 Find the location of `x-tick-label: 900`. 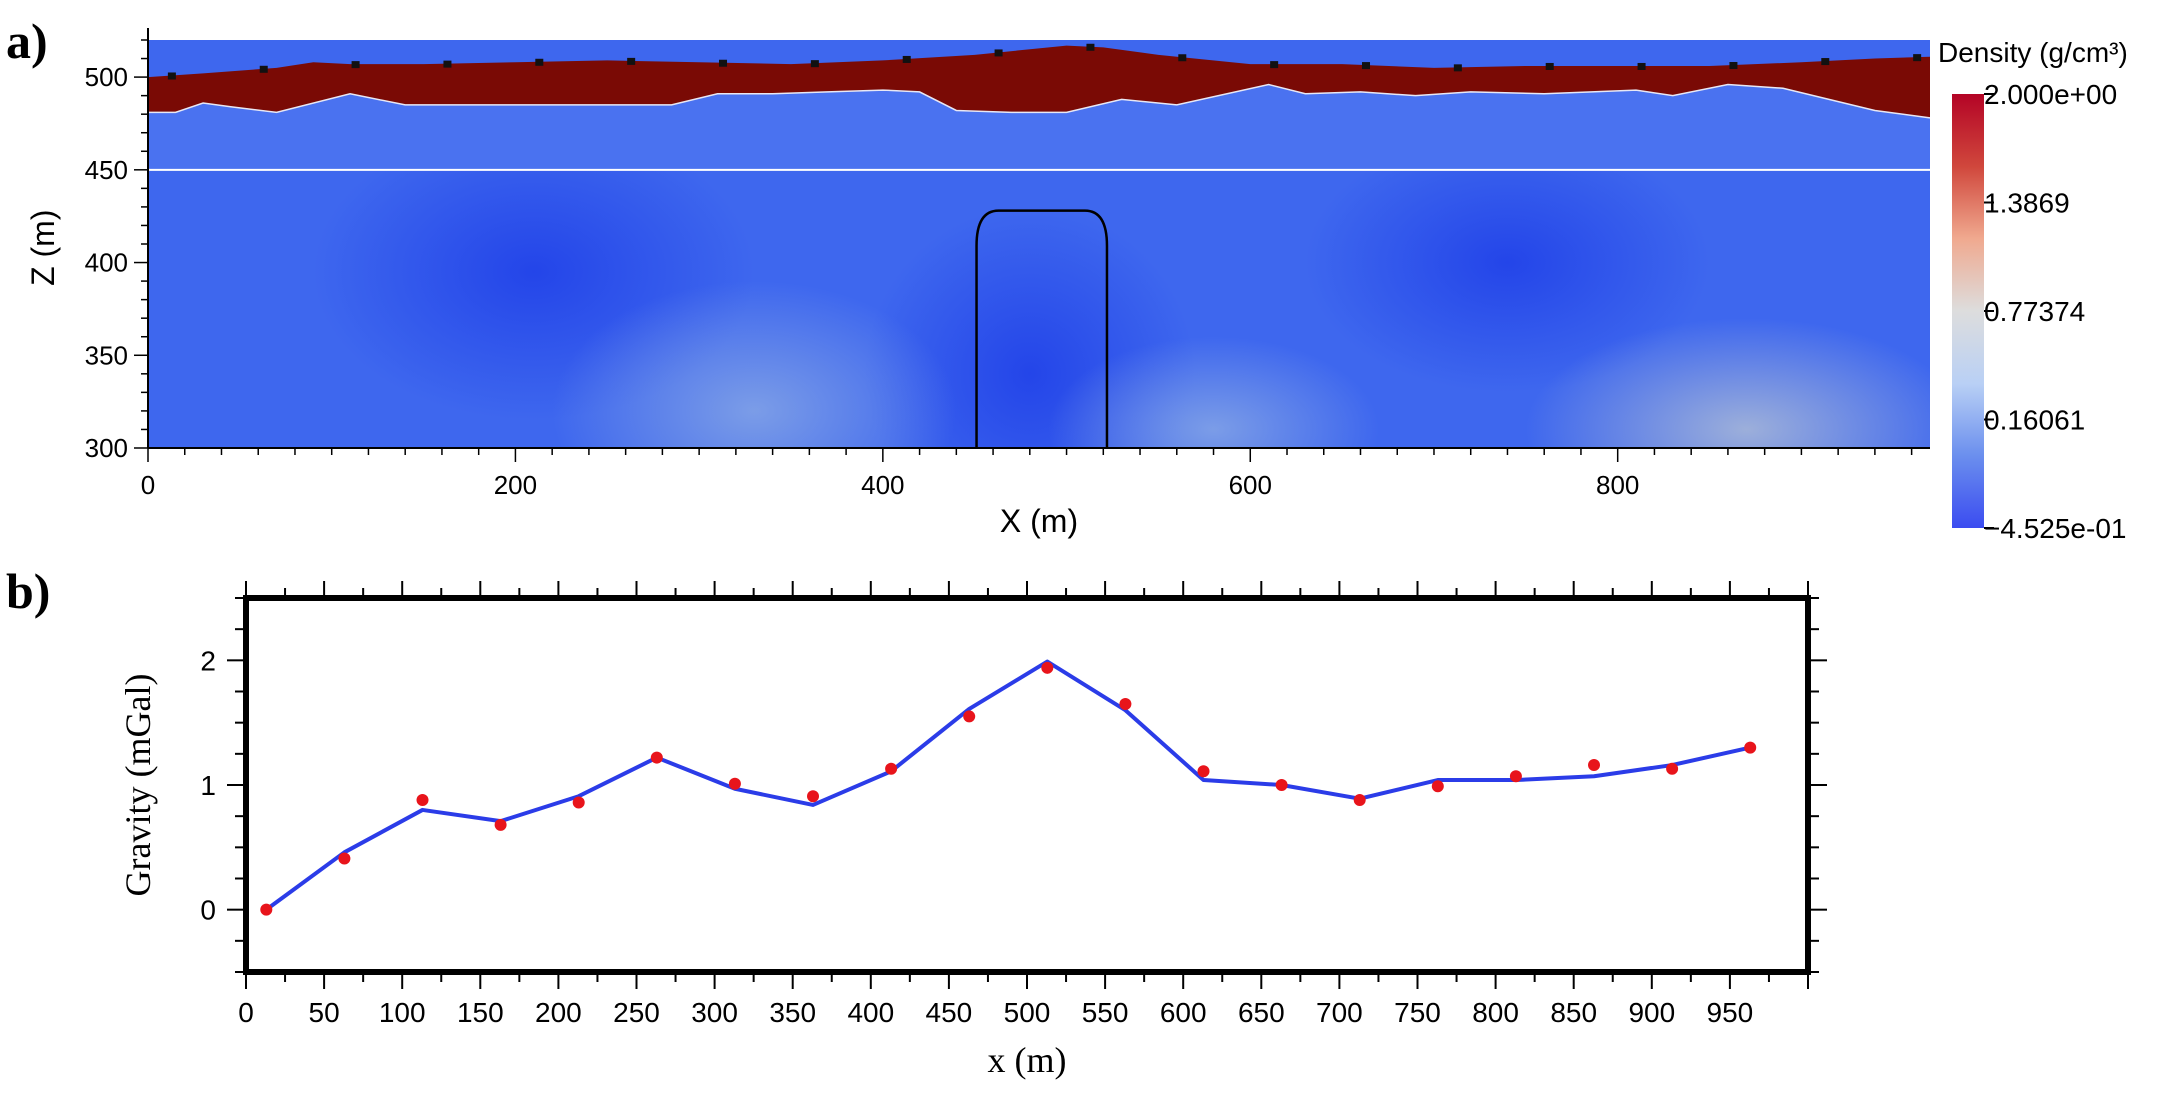

x-tick-label: 900 is located at coordinates (1651, 1012).